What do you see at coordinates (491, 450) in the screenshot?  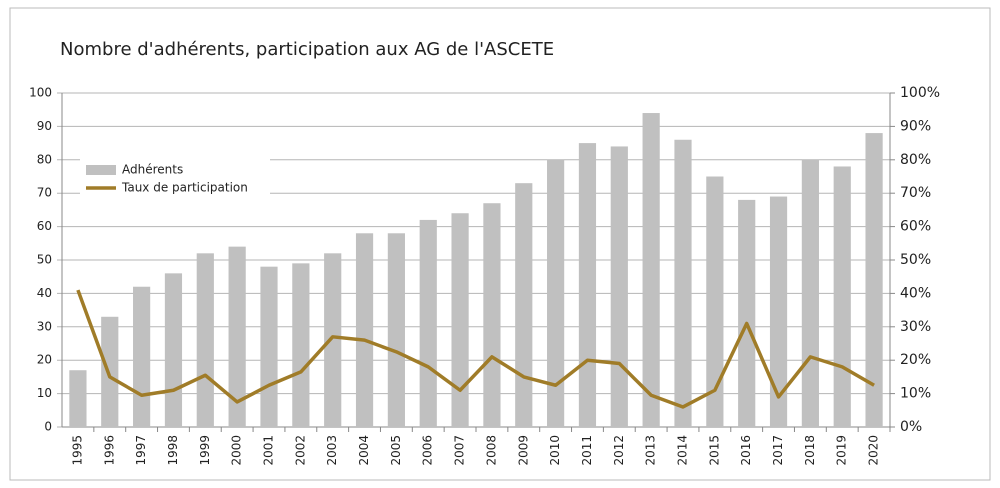 I see `x-tick-label: 2008` at bounding box center [491, 450].